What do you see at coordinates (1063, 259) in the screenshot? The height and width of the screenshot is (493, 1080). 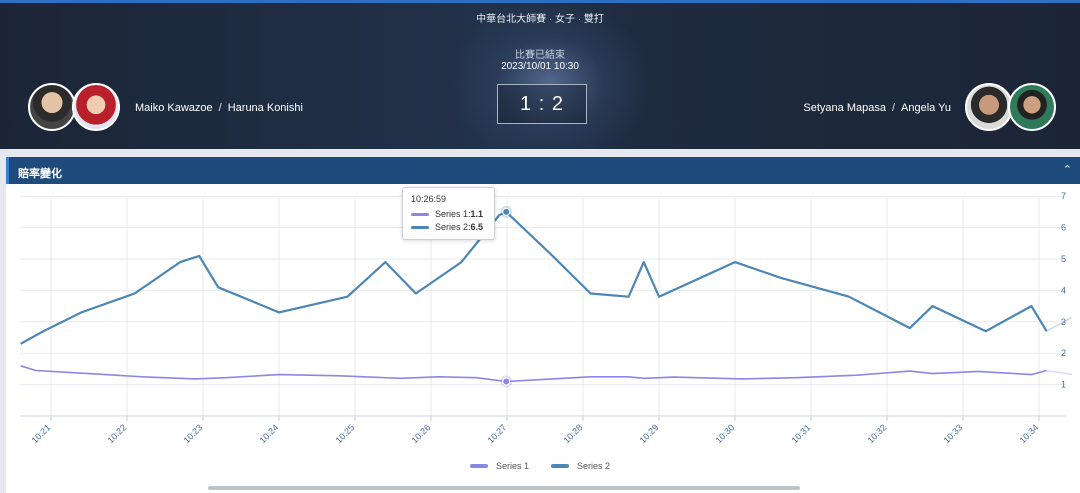 I see `y-tick-label-4: 5` at bounding box center [1063, 259].